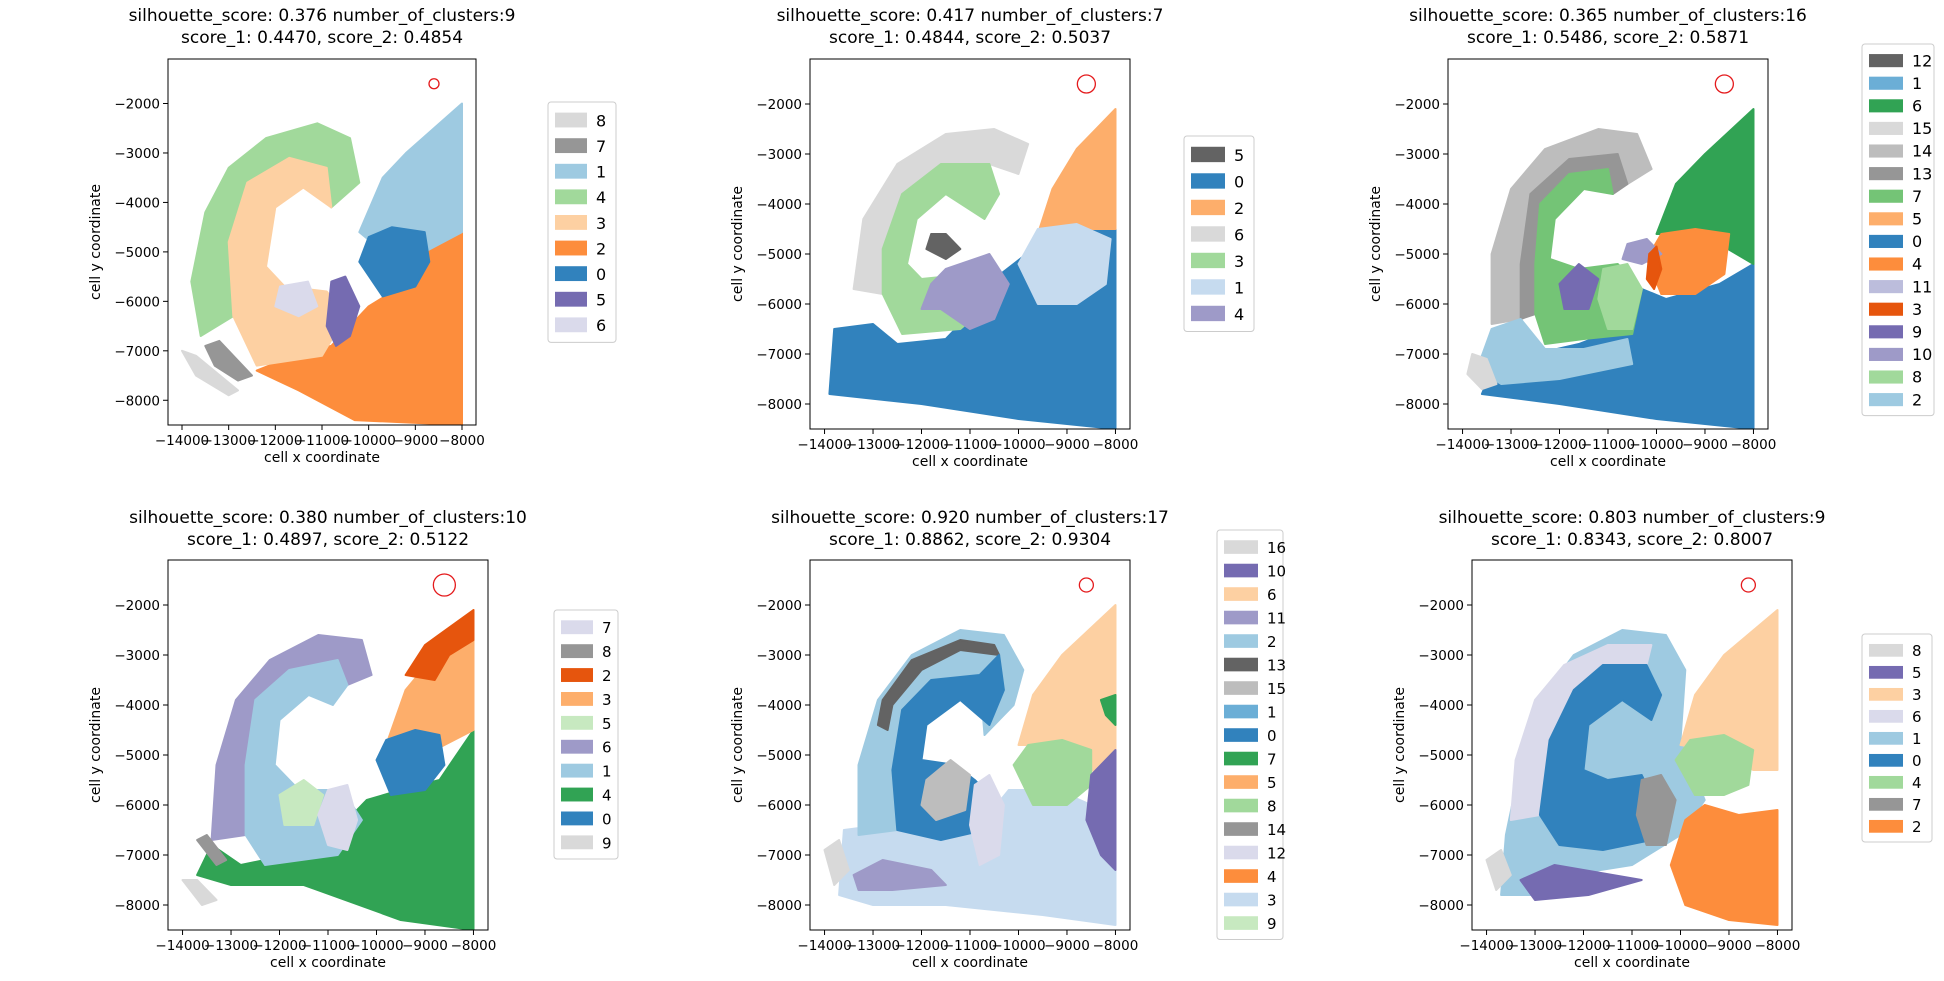  I want to click on legend-label: 13, so click(1922, 173).